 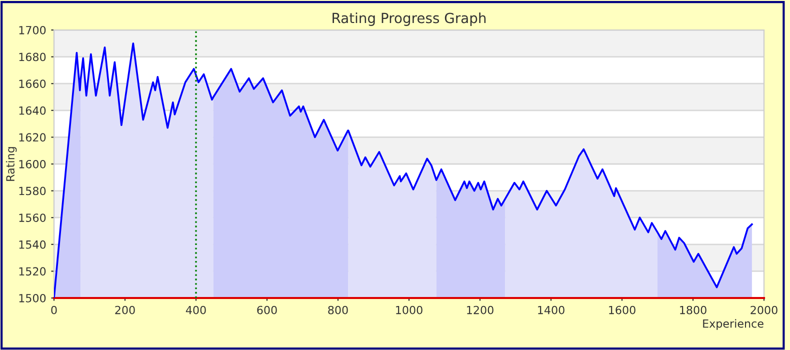 I want to click on x-tick-label: 400, so click(x=196, y=310).